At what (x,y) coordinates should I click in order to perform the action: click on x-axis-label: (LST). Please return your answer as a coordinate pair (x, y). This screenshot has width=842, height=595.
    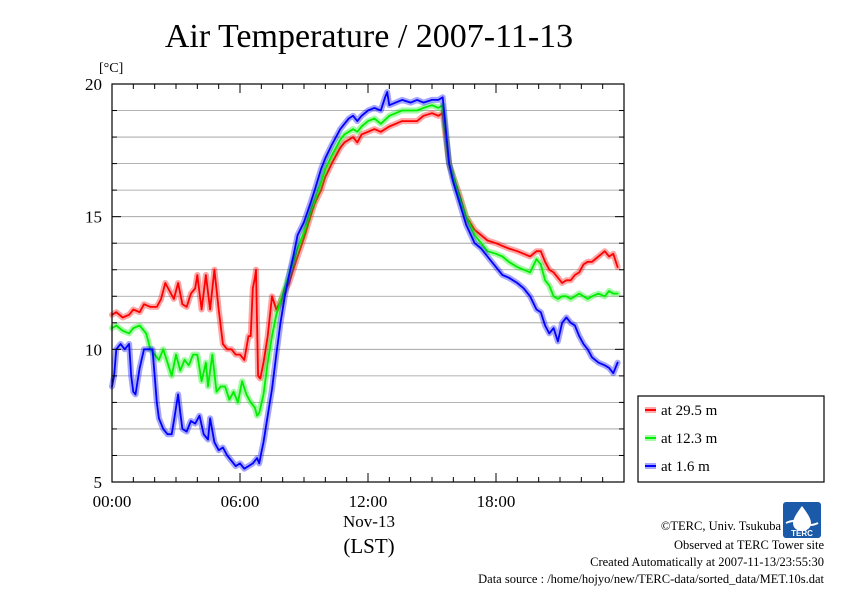
    Looking at the image, I should click on (368, 546).